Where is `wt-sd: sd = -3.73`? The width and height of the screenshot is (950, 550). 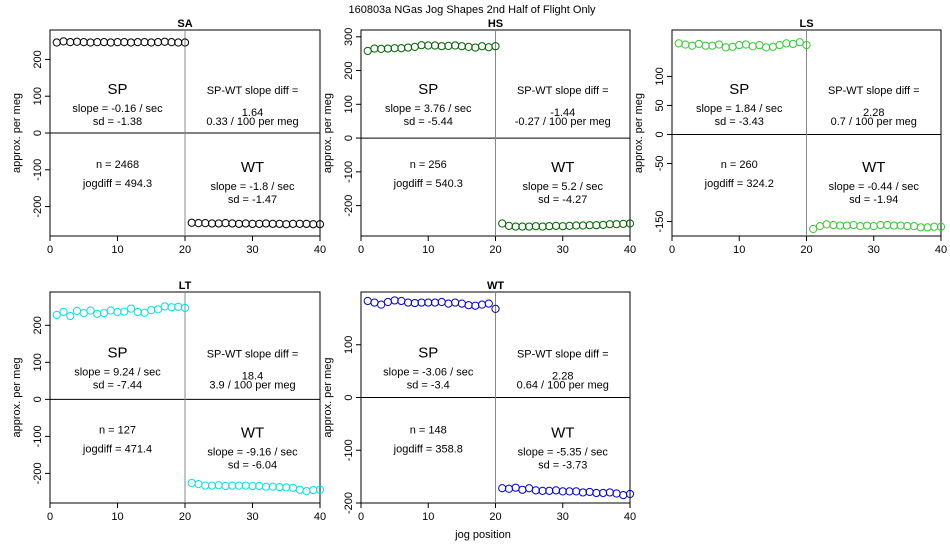
wt-sd: sd = -3.73 is located at coordinates (562, 466).